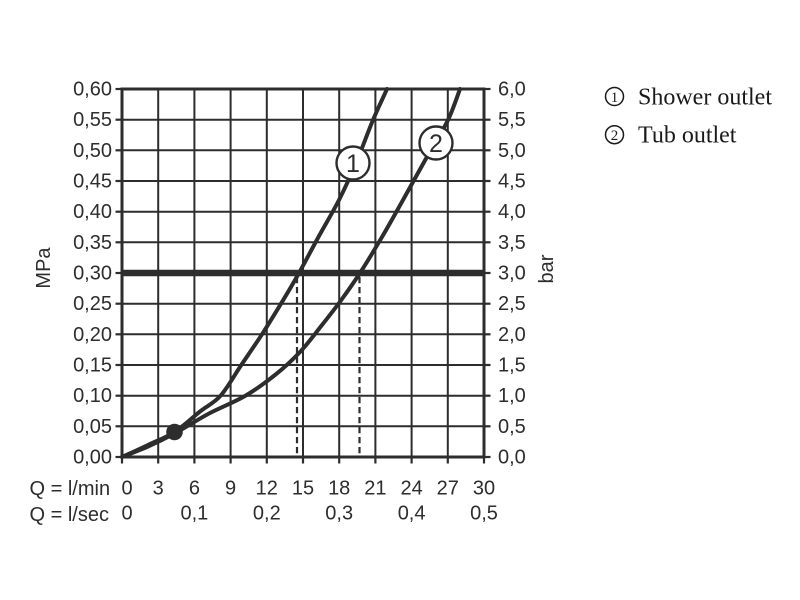  What do you see at coordinates (92, 458) in the screenshot?
I see `svg-text: 0,00` at bounding box center [92, 458].